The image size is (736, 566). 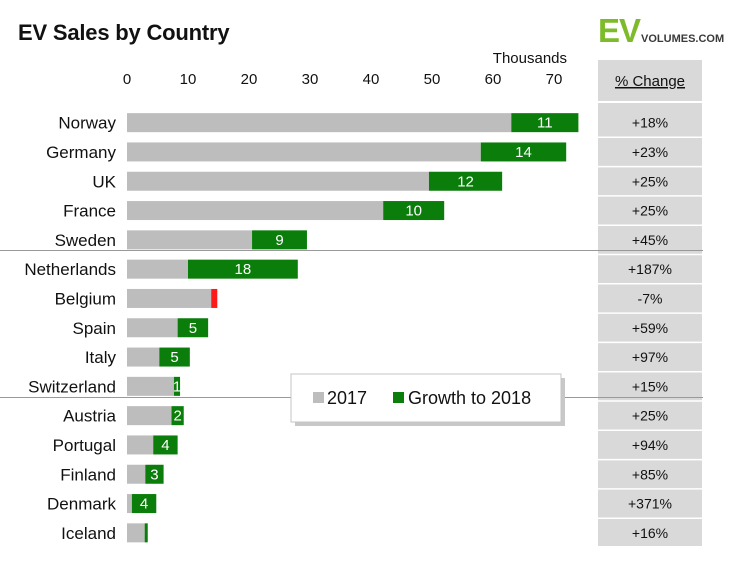 I want to click on country-label: Denmark, so click(x=81, y=504).